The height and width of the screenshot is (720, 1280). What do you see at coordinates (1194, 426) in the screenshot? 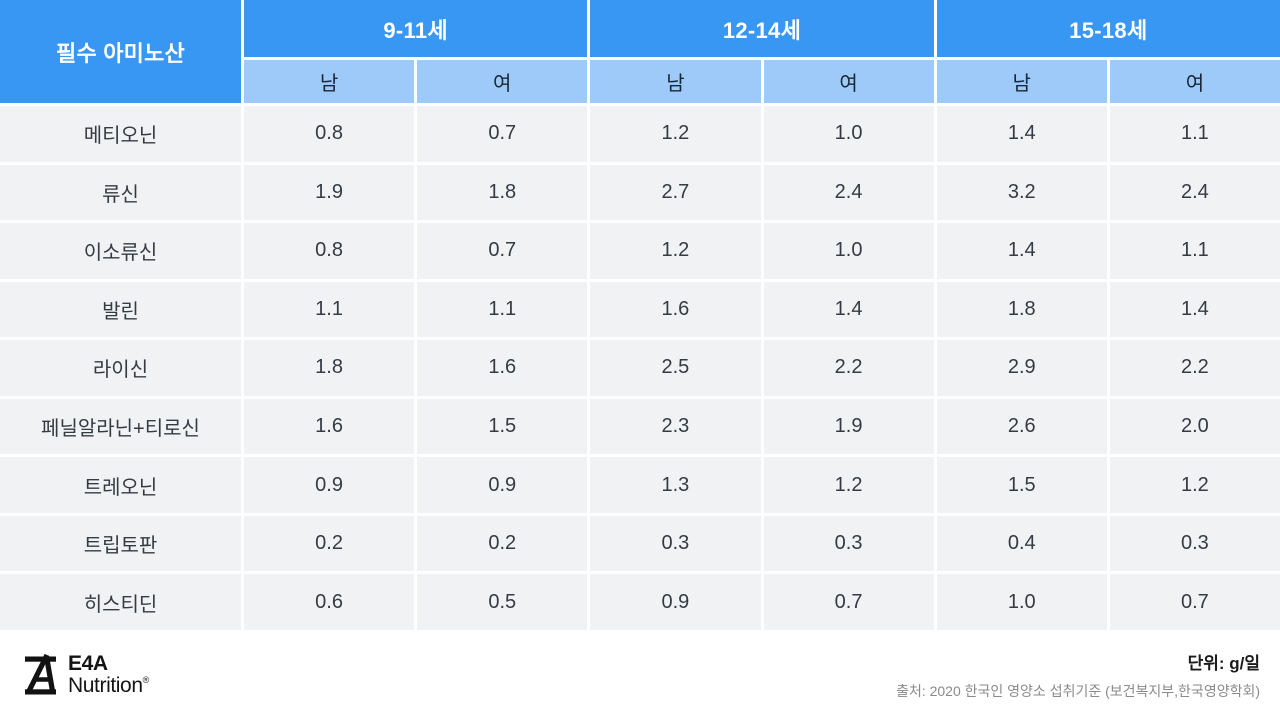
I see `value-cell: 2.0` at bounding box center [1194, 426].